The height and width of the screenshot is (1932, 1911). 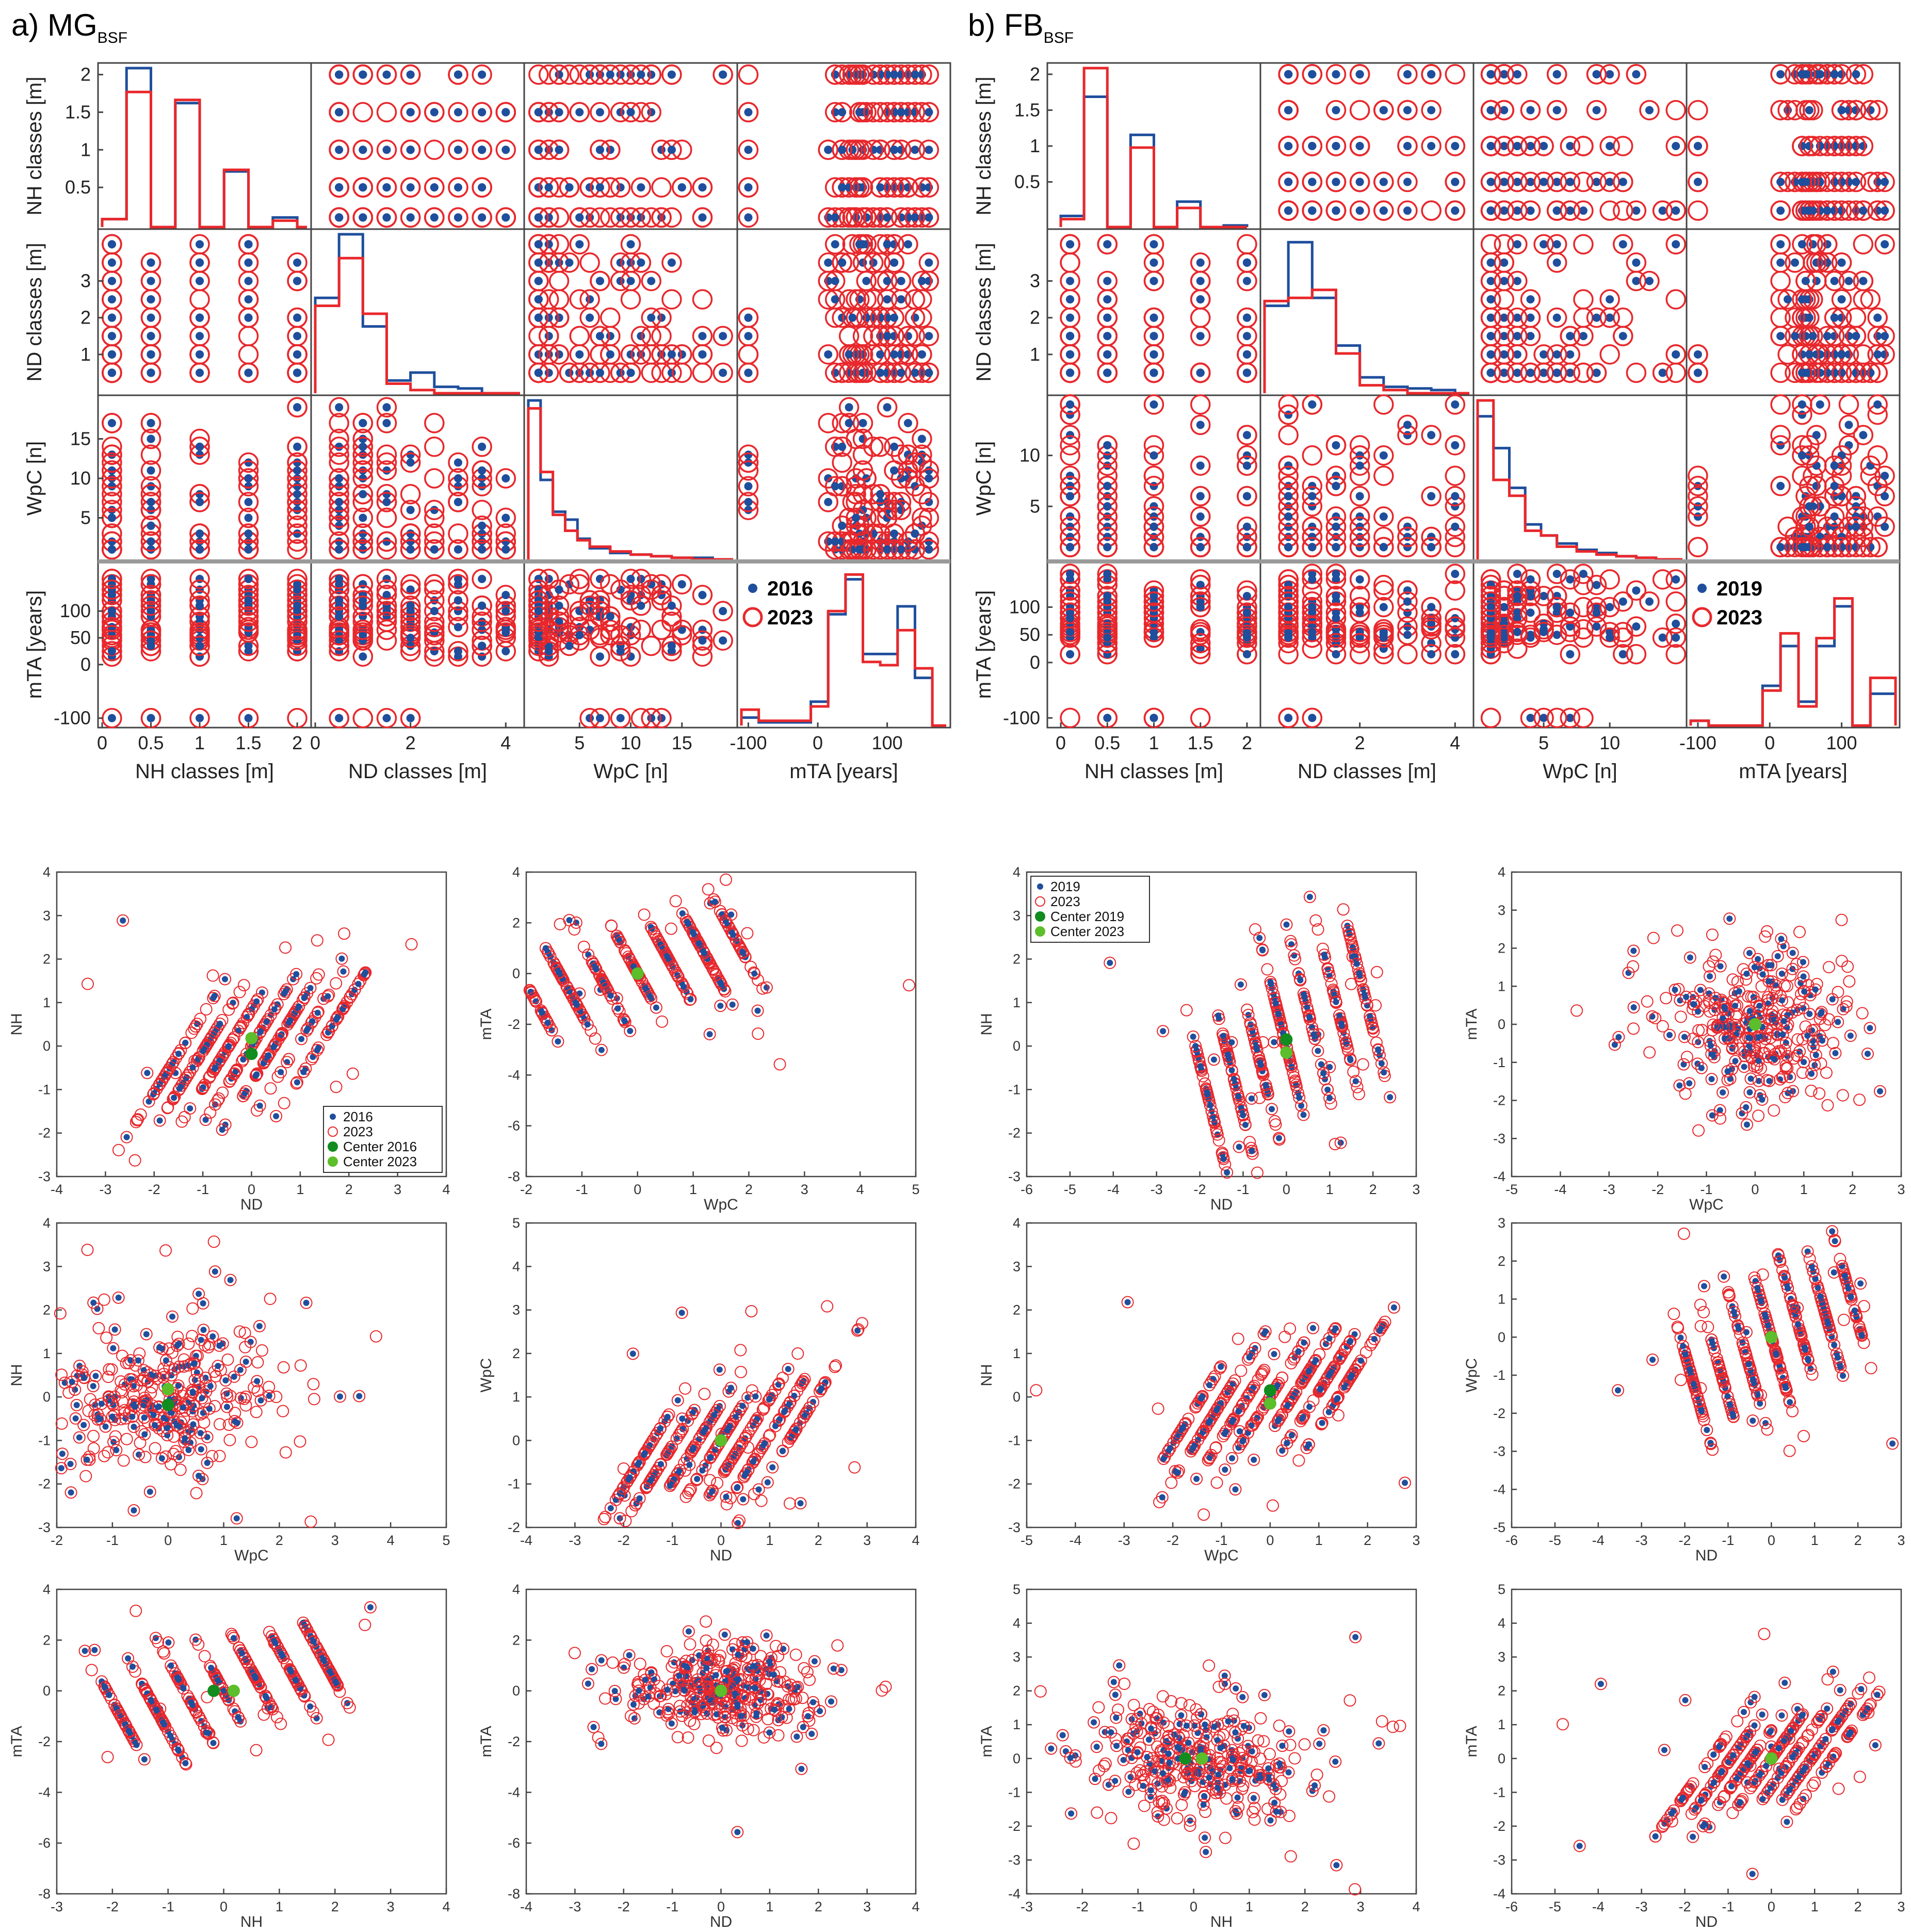 I want to click on panel-a-title: a) MGBSF, so click(x=69, y=27).